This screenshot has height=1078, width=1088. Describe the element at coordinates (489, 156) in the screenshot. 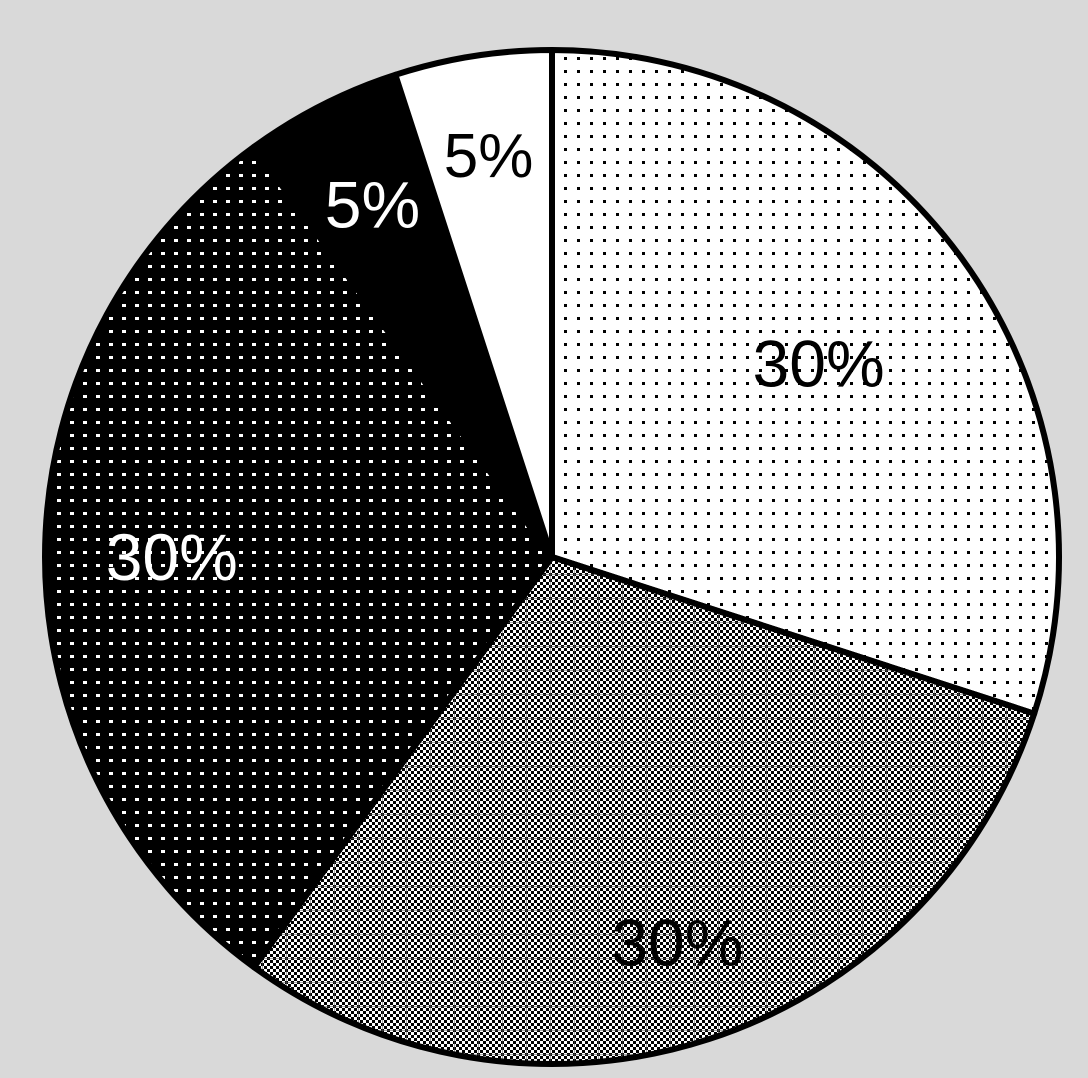

I see `pie-slice-label-5: 5%` at that location.